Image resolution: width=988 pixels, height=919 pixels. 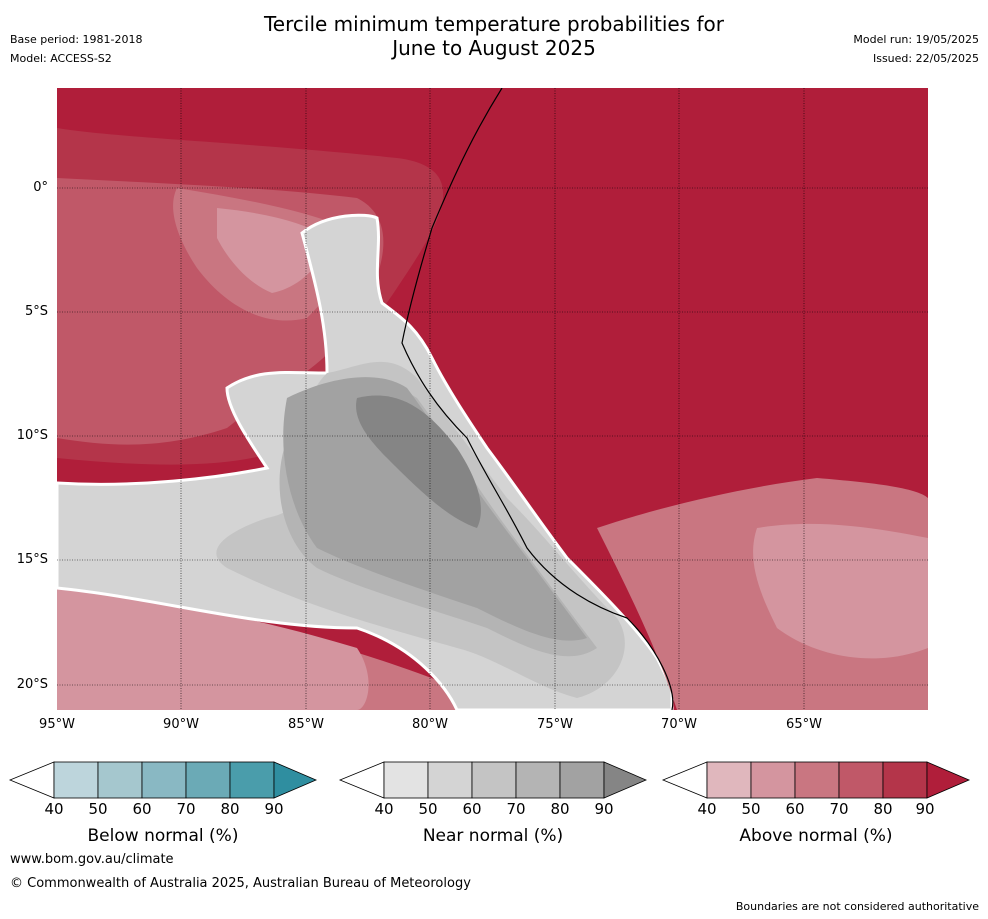 I want to click on base-period-label: Base period: 1981-2018, so click(x=76, y=39).